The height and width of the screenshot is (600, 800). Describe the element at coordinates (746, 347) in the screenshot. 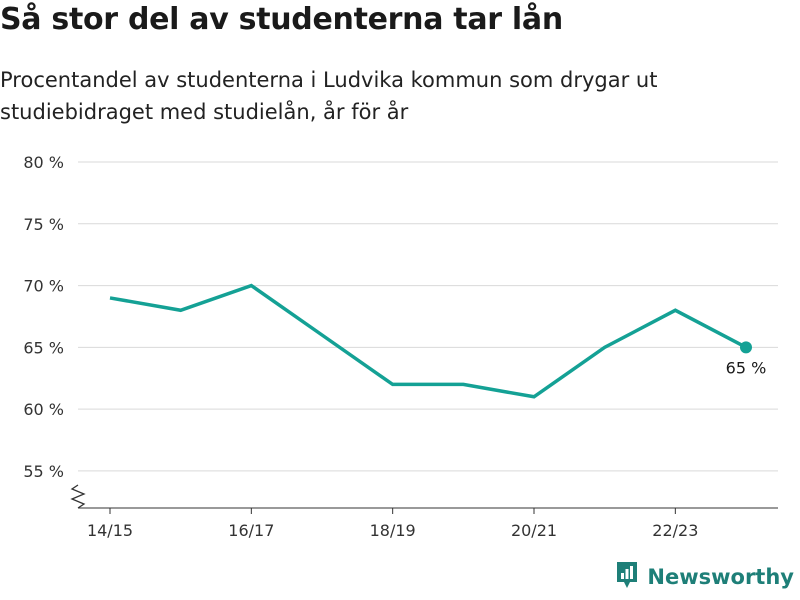

I see `last-point-marker` at that location.